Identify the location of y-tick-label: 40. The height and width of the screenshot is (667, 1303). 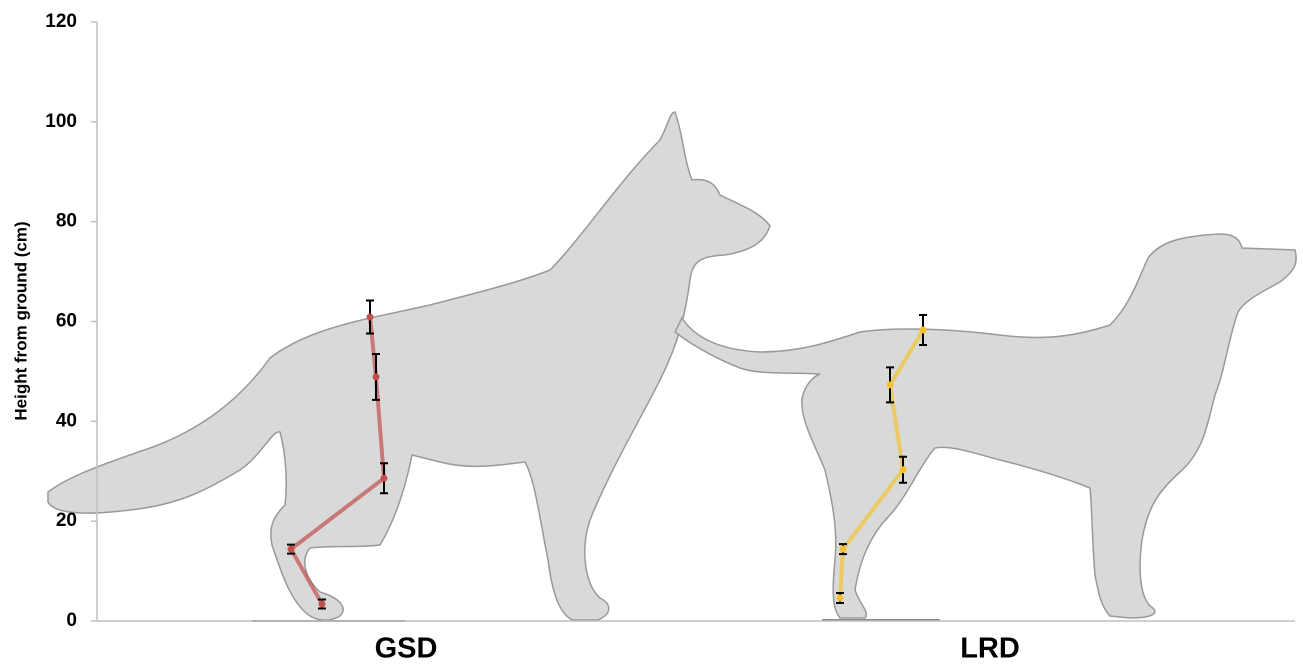
(66, 420).